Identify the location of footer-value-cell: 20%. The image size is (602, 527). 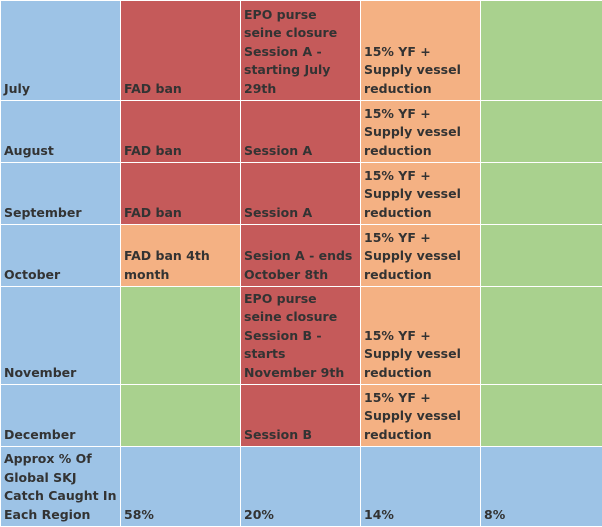
(301, 487).